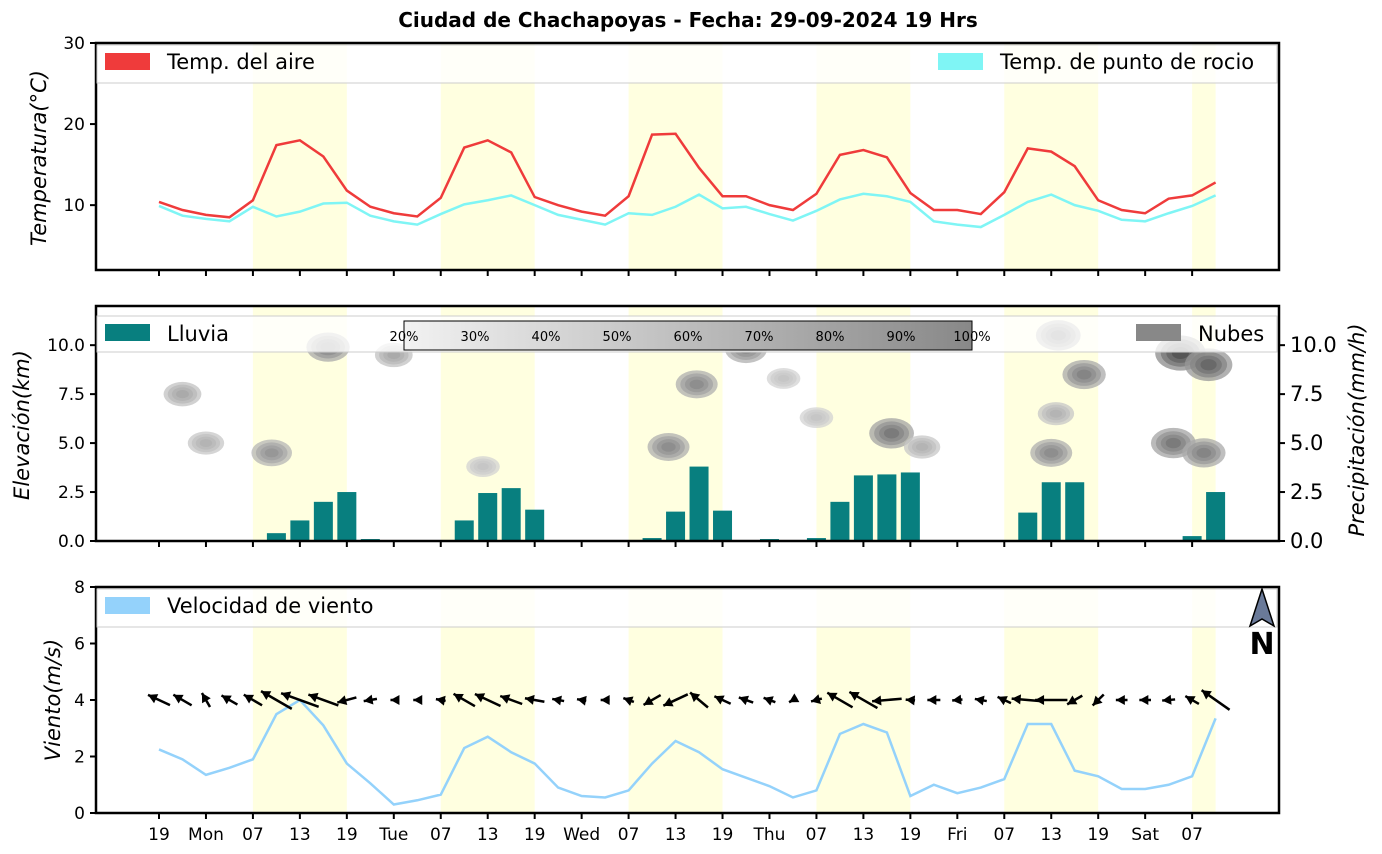 The width and height of the screenshot is (1382, 854). What do you see at coordinates (74, 125) in the screenshot?
I see `y-tick-label: 20` at bounding box center [74, 125].